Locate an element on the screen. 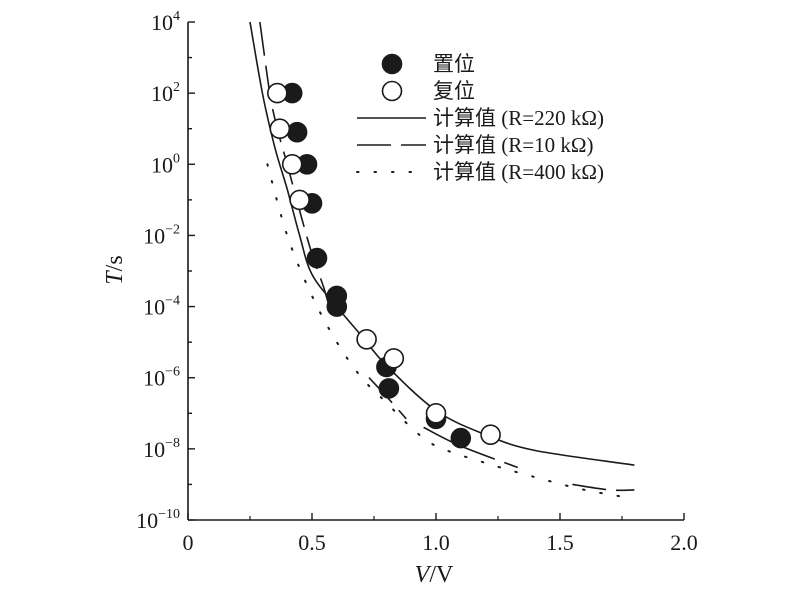 The width and height of the screenshot is (800, 592). x-tick-label: 1.0 is located at coordinates (436, 542).